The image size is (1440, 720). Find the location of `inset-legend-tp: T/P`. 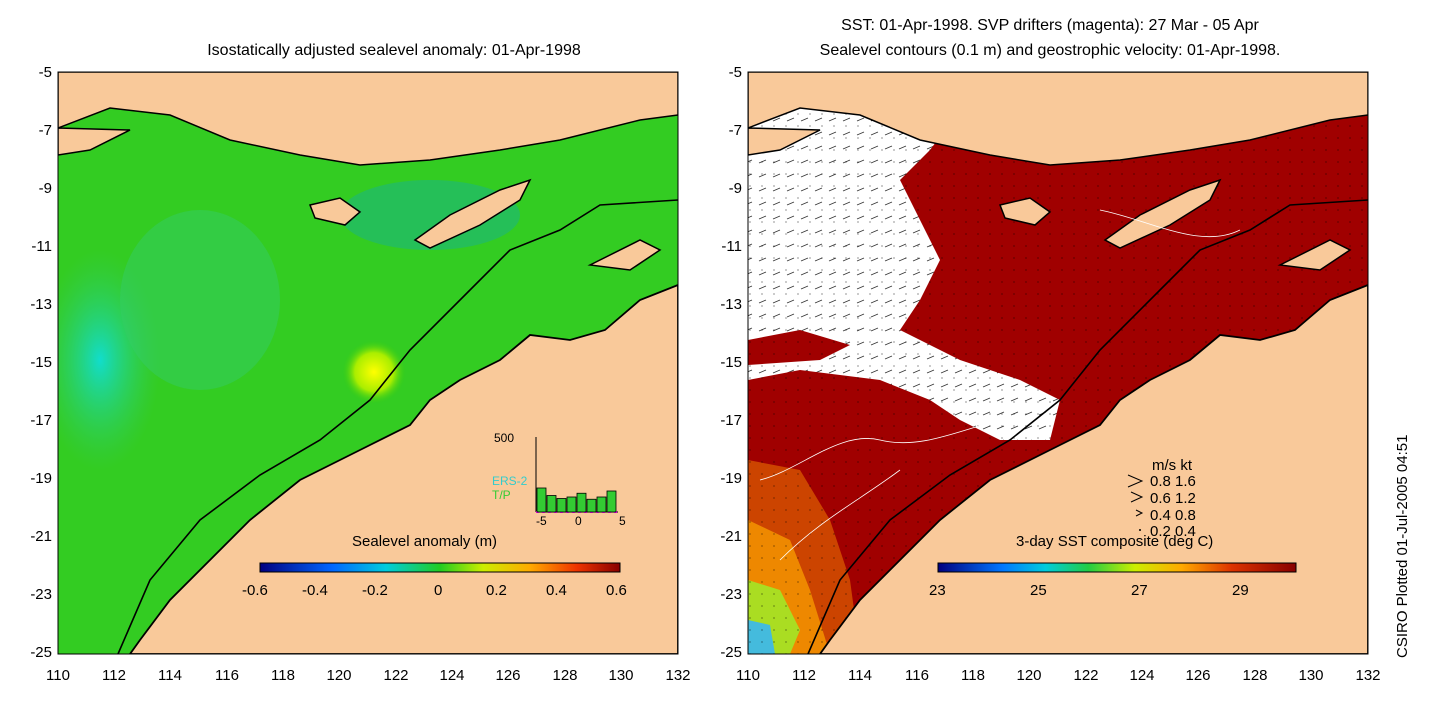

inset-legend-tp: T/P is located at coordinates (501, 495).